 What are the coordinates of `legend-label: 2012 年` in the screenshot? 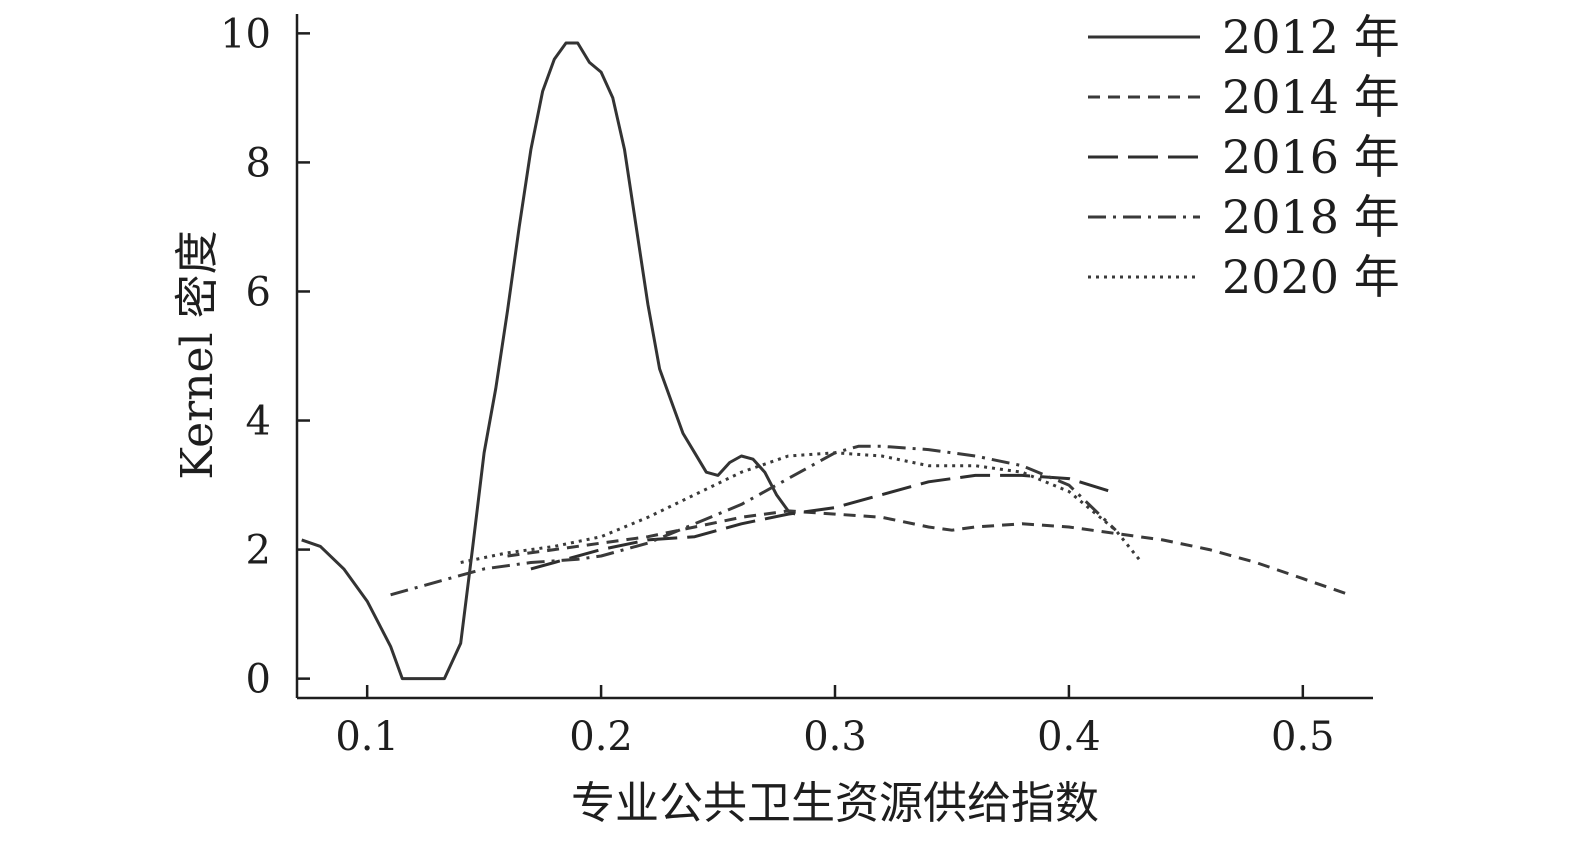 It's located at (1311, 37).